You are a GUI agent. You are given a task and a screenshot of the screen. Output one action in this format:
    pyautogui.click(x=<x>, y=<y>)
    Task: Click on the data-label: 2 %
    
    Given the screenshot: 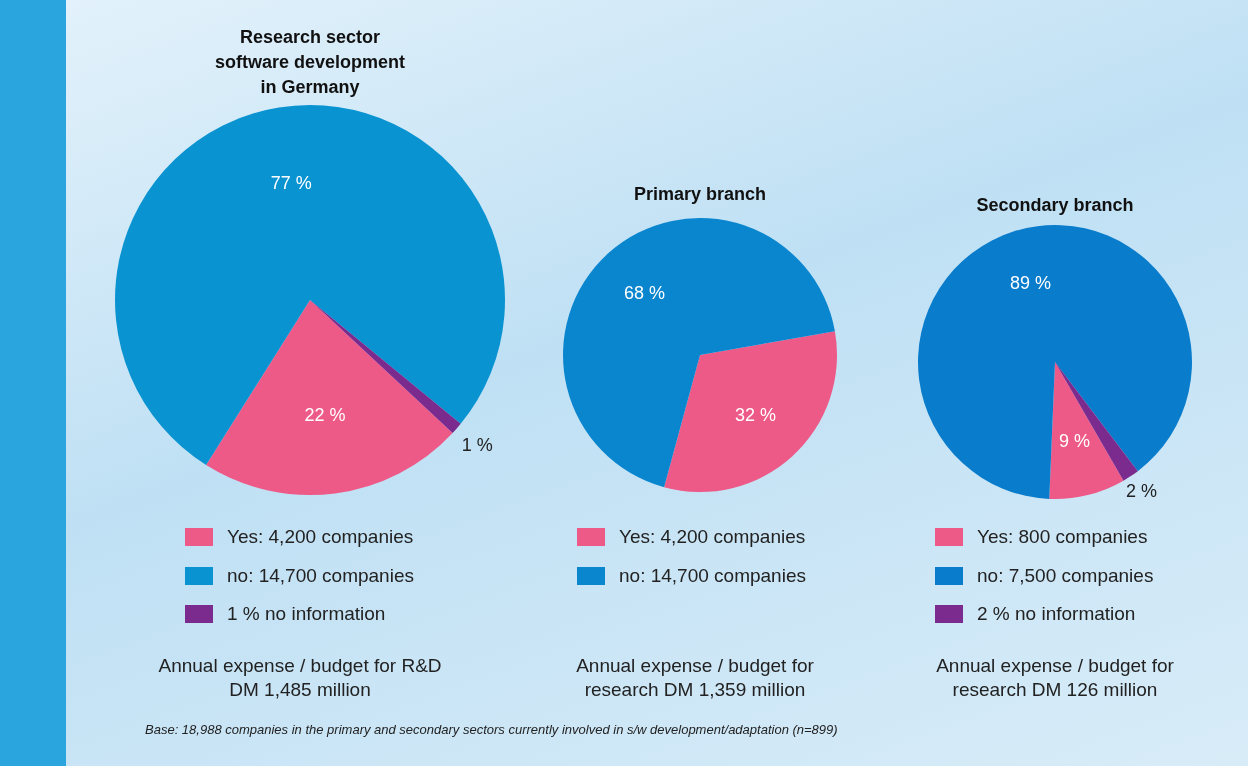 What is the action you would take?
    pyautogui.click(x=1141, y=491)
    